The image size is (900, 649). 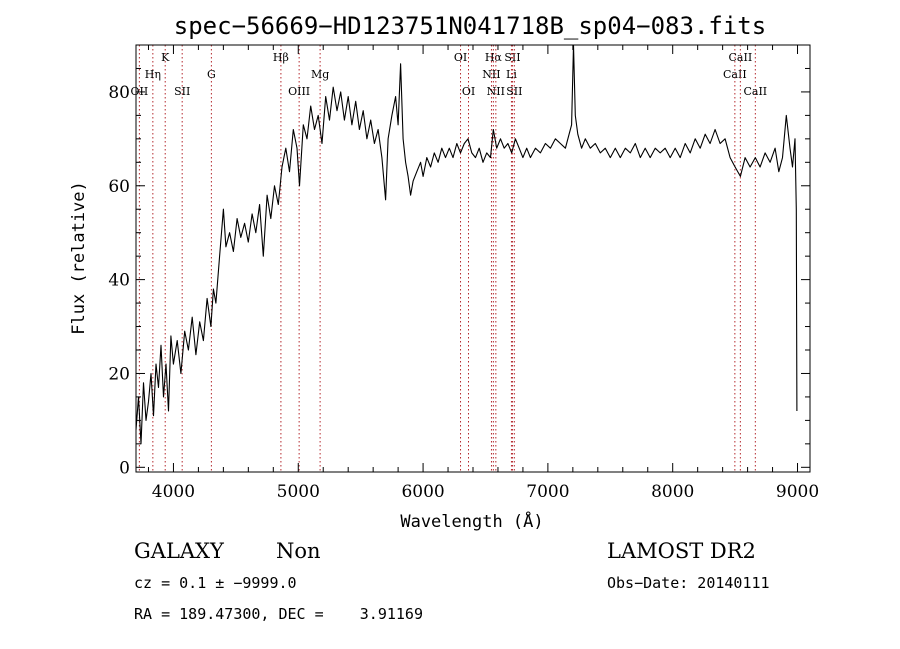 What do you see at coordinates (494, 57) in the screenshot?
I see `line-marker-label: Hα` at bounding box center [494, 57].